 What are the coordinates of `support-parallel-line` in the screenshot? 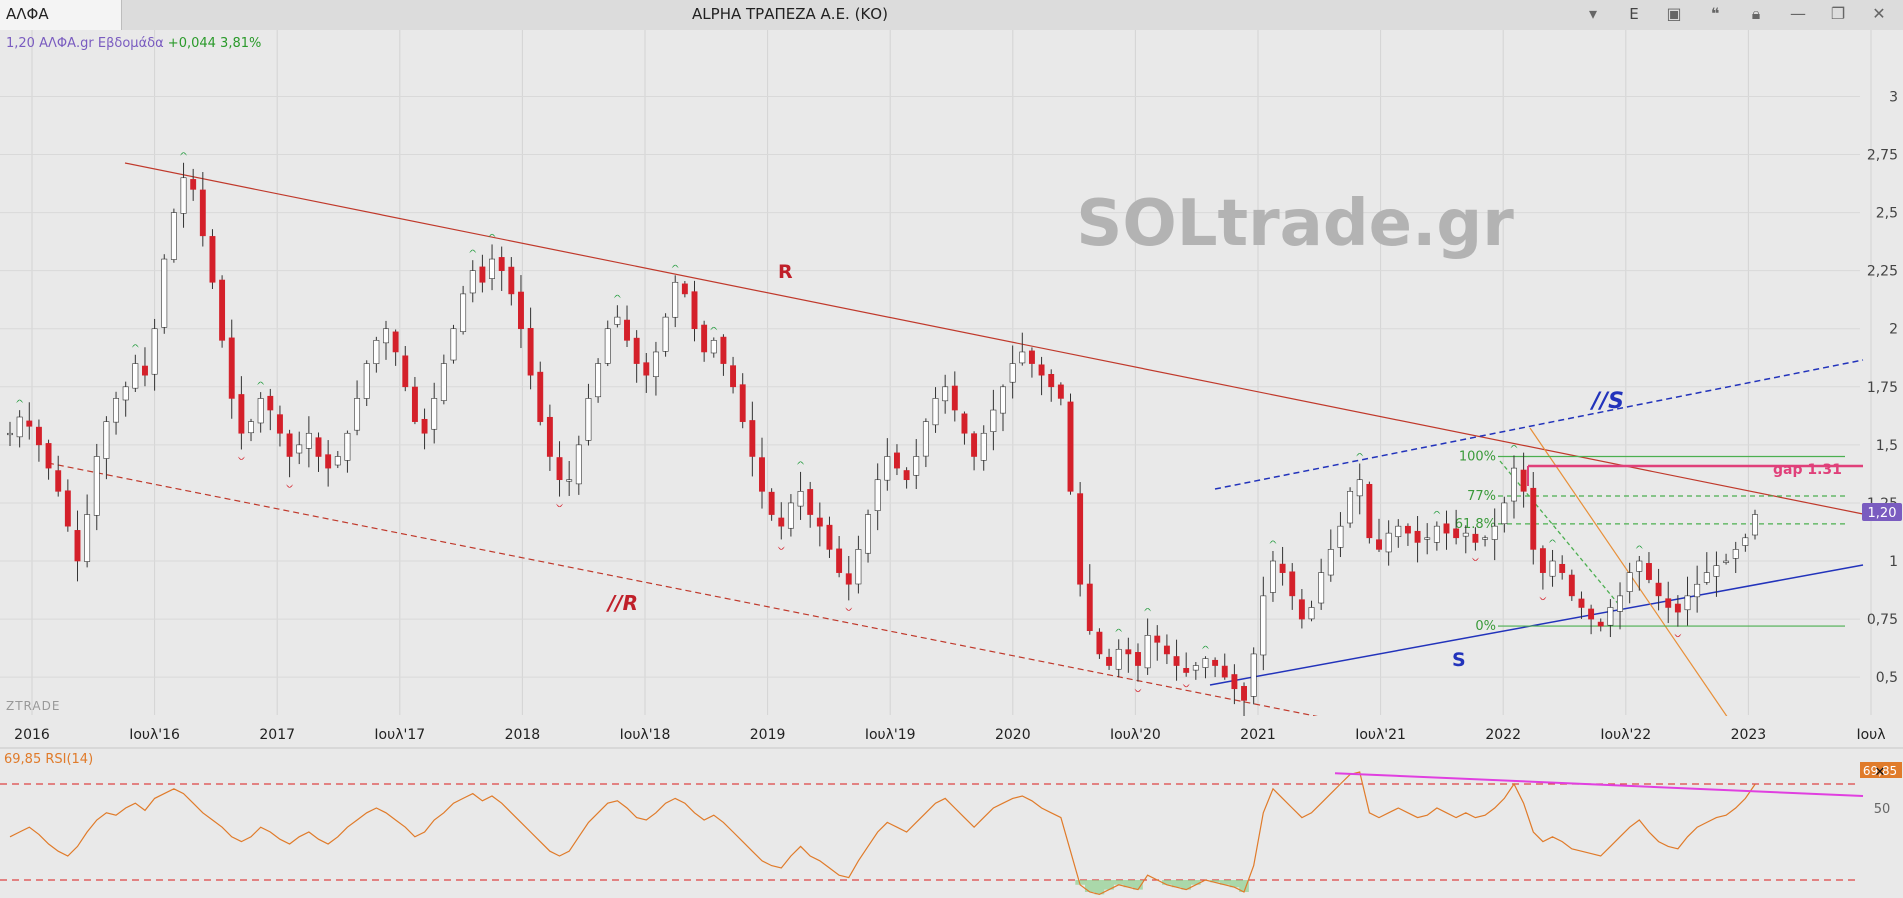 It's located at (1539, 424).